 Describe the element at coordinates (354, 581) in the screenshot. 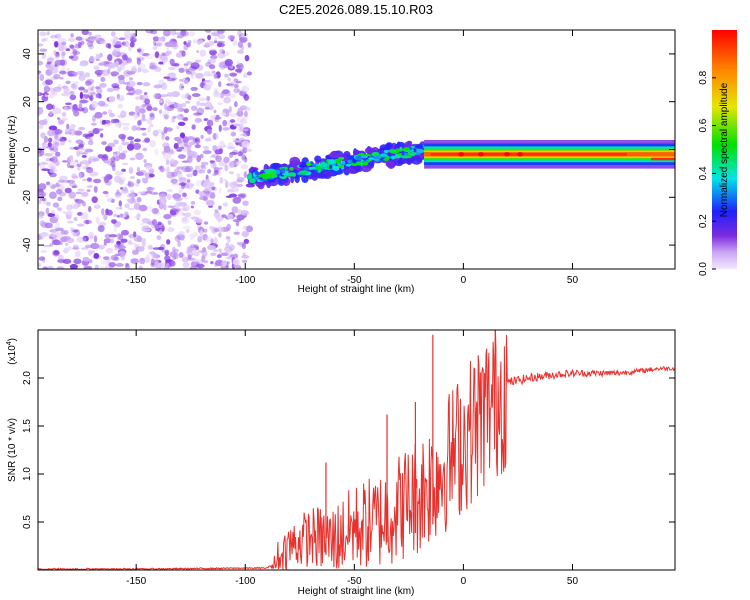

I see `x-tick-label: -50` at that location.